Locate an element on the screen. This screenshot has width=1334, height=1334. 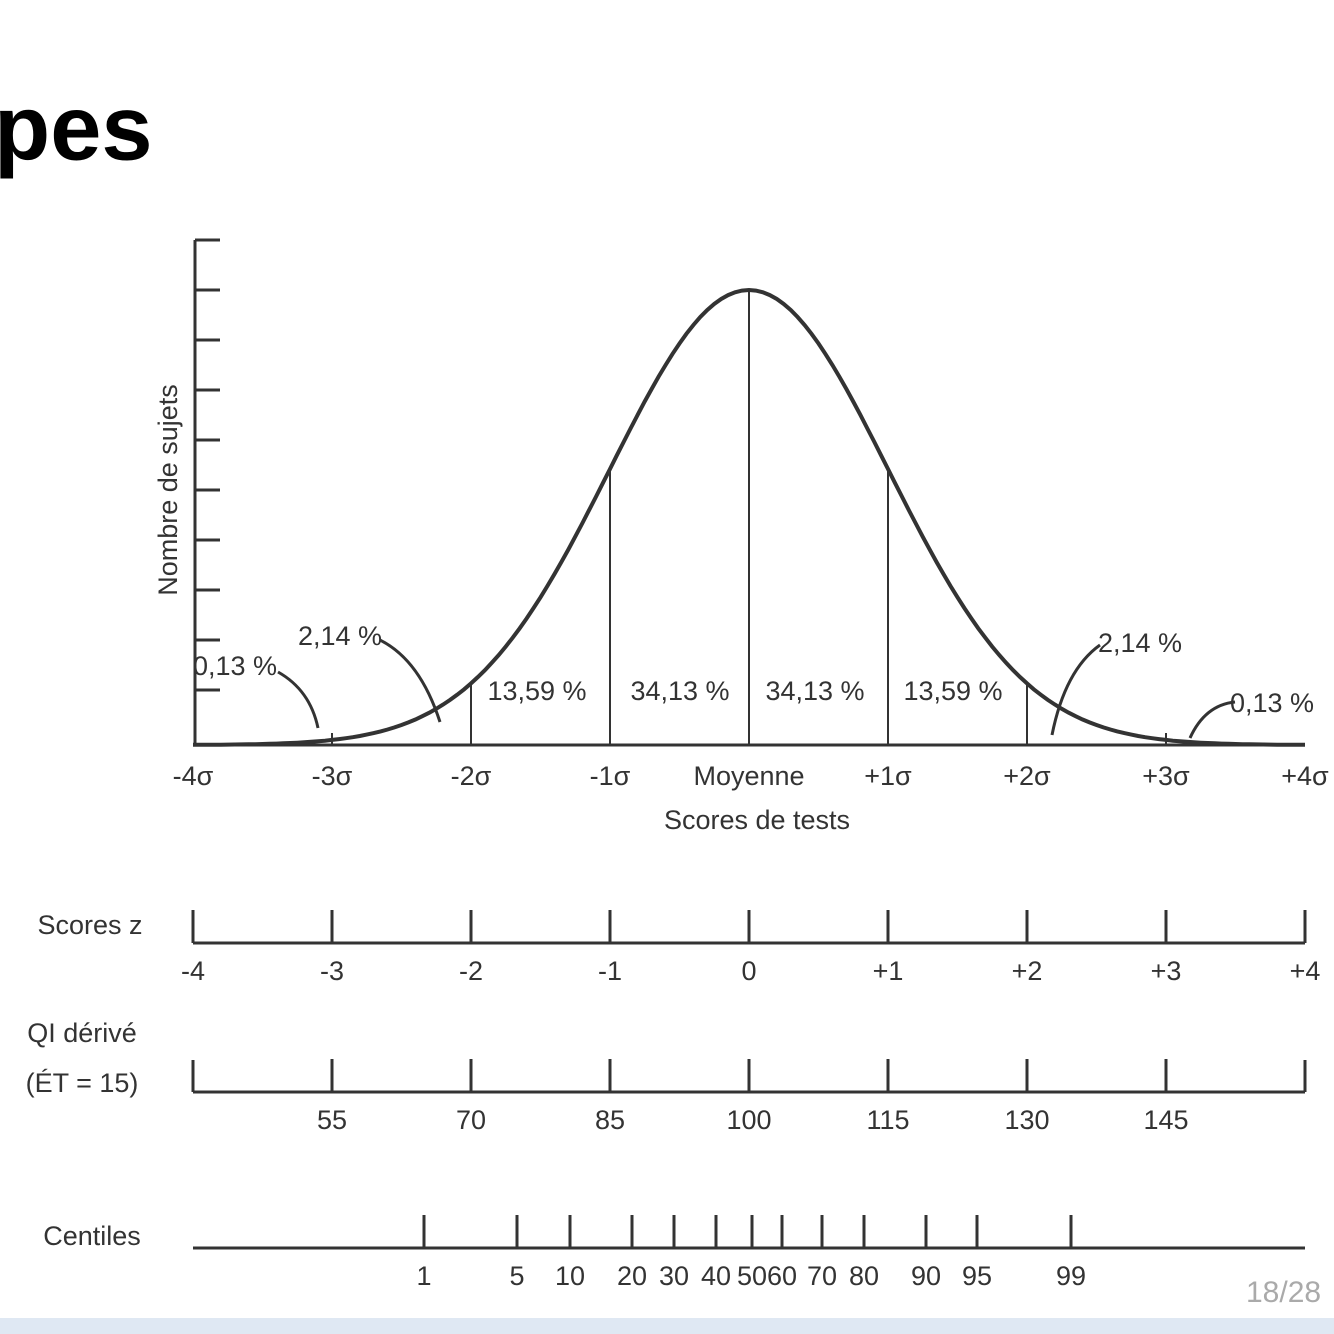
scale-tick-label: 100 is located at coordinates (748, 1120).